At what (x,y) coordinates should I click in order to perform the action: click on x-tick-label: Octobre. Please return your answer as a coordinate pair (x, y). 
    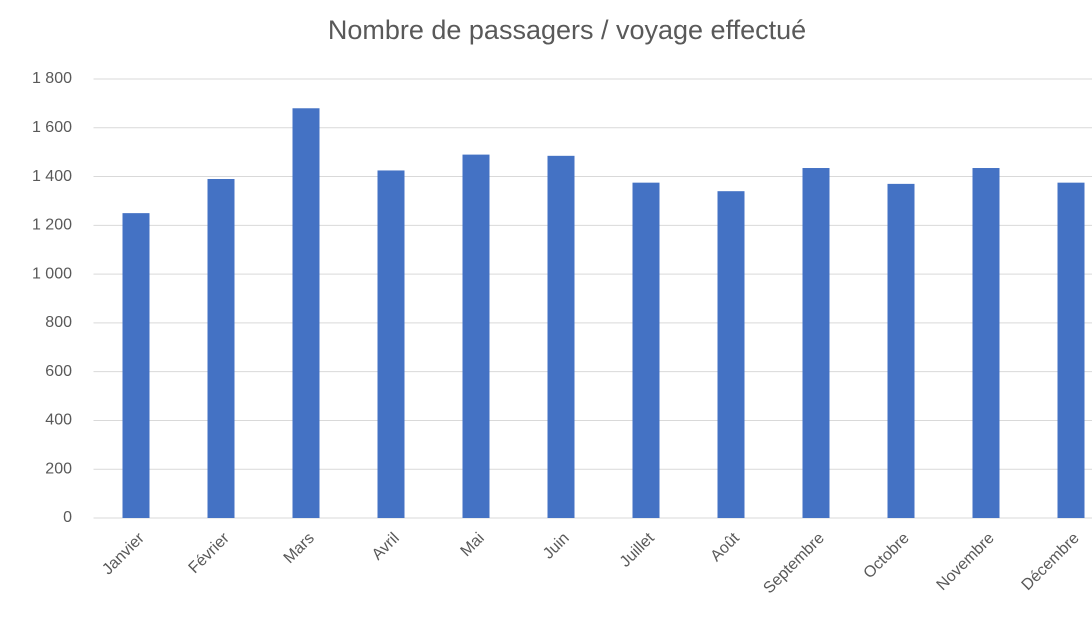
    Looking at the image, I should click on (887, 556).